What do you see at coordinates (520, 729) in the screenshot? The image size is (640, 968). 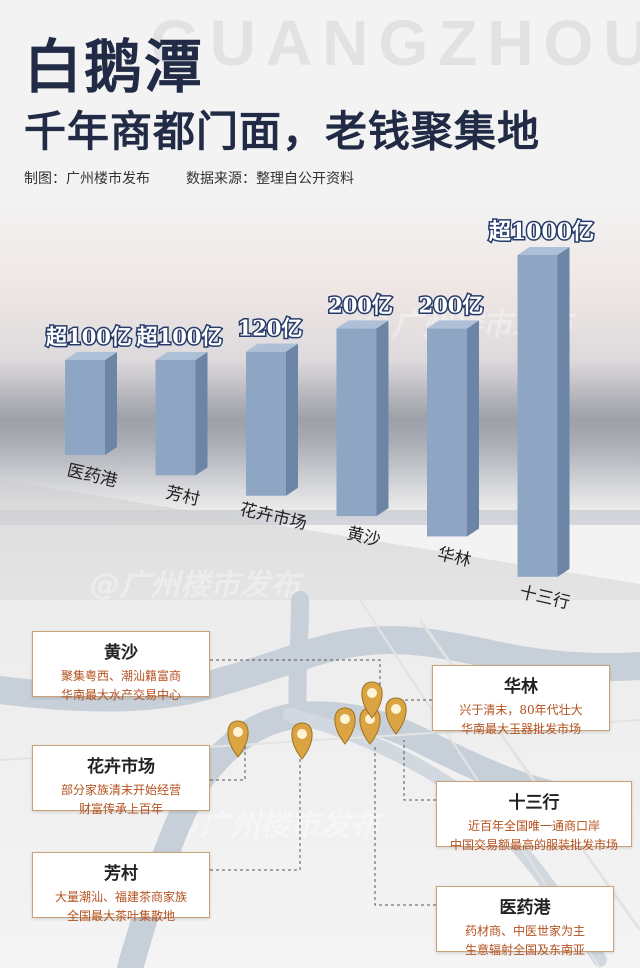 I see `card-line: 华南最大玉器批发市场` at bounding box center [520, 729].